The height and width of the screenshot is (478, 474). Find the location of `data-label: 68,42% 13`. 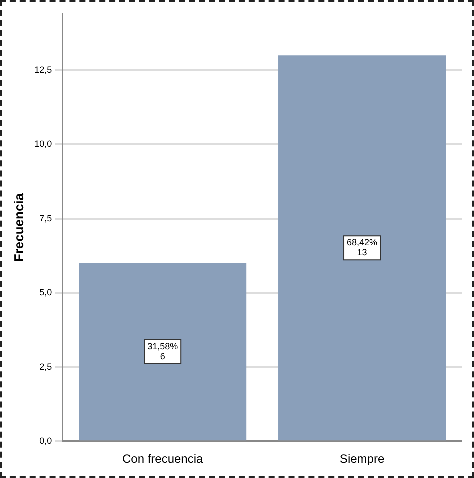

data-label: 68,42% 13 is located at coordinates (362, 248).